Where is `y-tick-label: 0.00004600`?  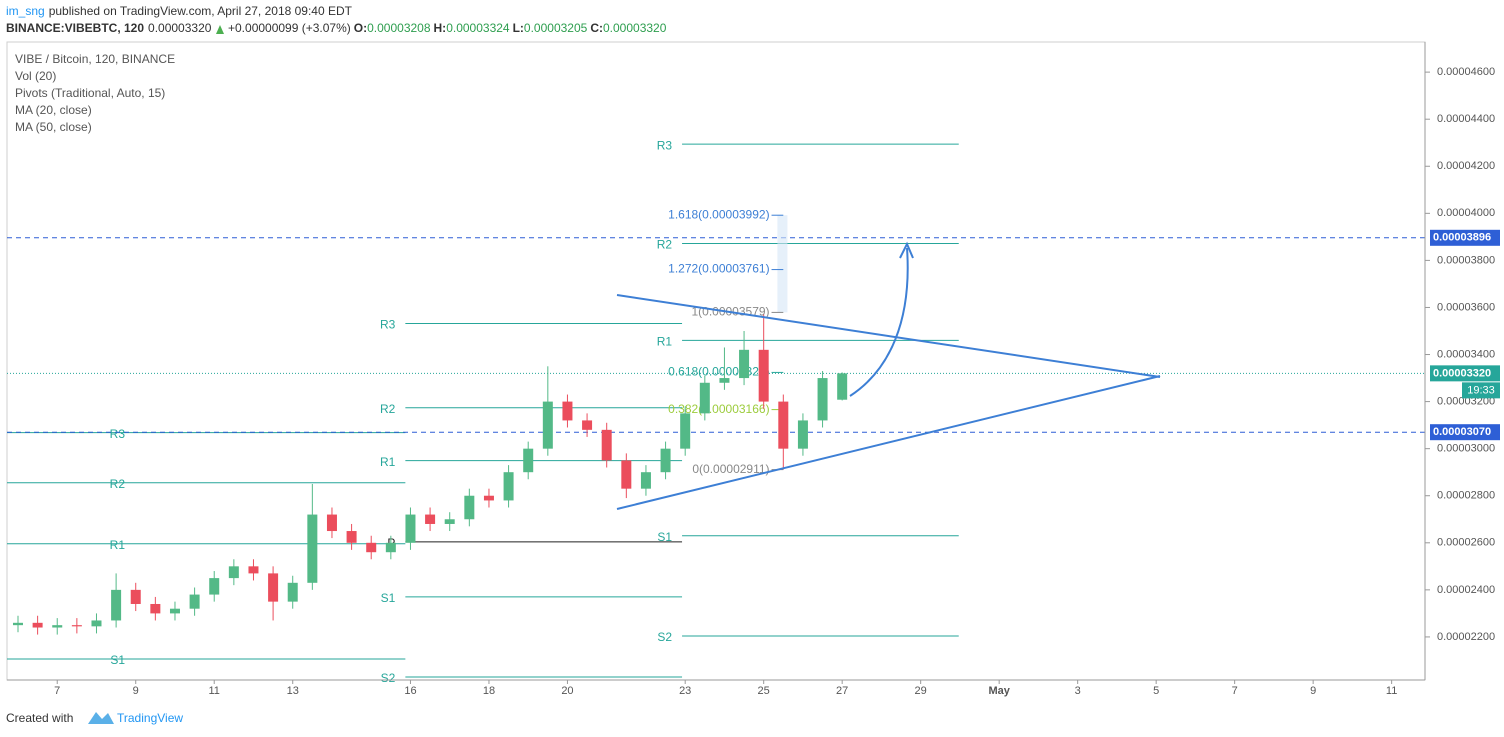 y-tick-label: 0.00004600 is located at coordinates (1466, 72).